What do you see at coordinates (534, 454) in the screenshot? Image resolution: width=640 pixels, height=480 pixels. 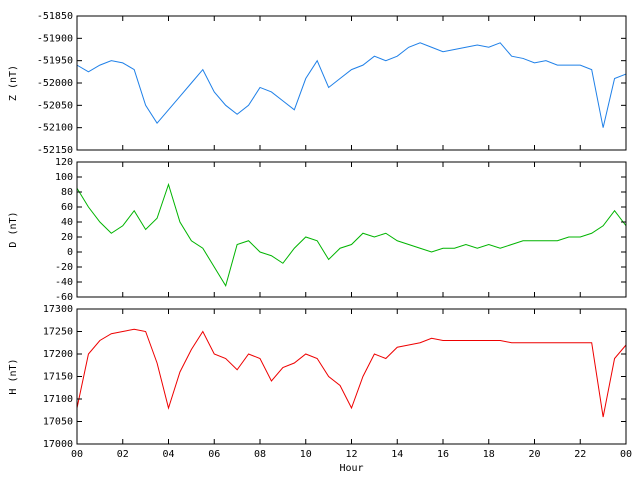 I see `x-tick-label: 20` at bounding box center [534, 454].